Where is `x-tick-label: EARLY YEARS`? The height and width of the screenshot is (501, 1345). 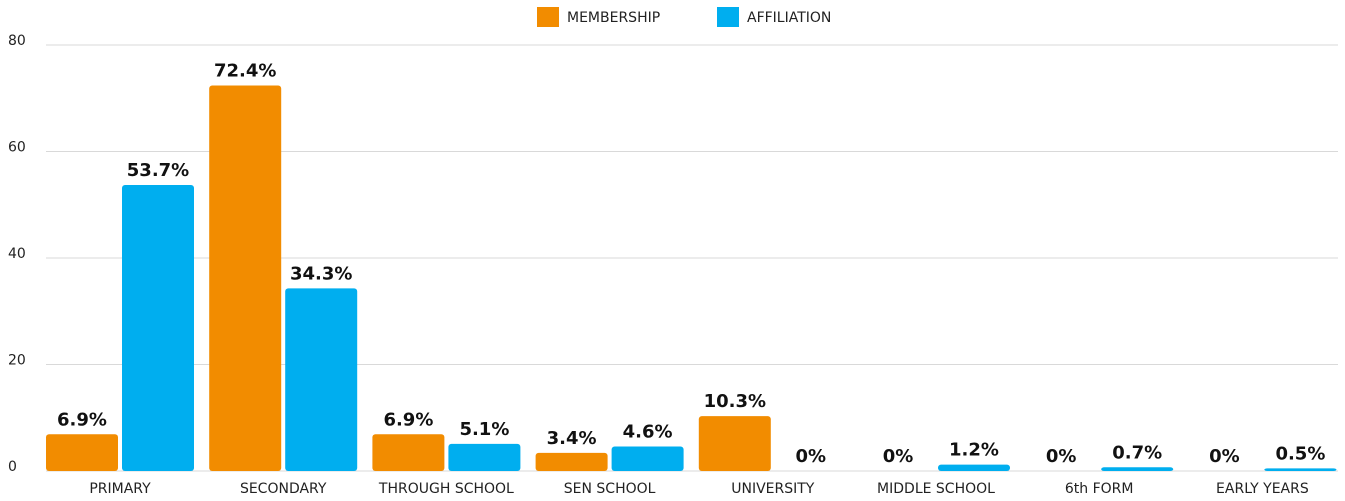 x-tick-label: EARLY YEARS is located at coordinates (1262, 489).